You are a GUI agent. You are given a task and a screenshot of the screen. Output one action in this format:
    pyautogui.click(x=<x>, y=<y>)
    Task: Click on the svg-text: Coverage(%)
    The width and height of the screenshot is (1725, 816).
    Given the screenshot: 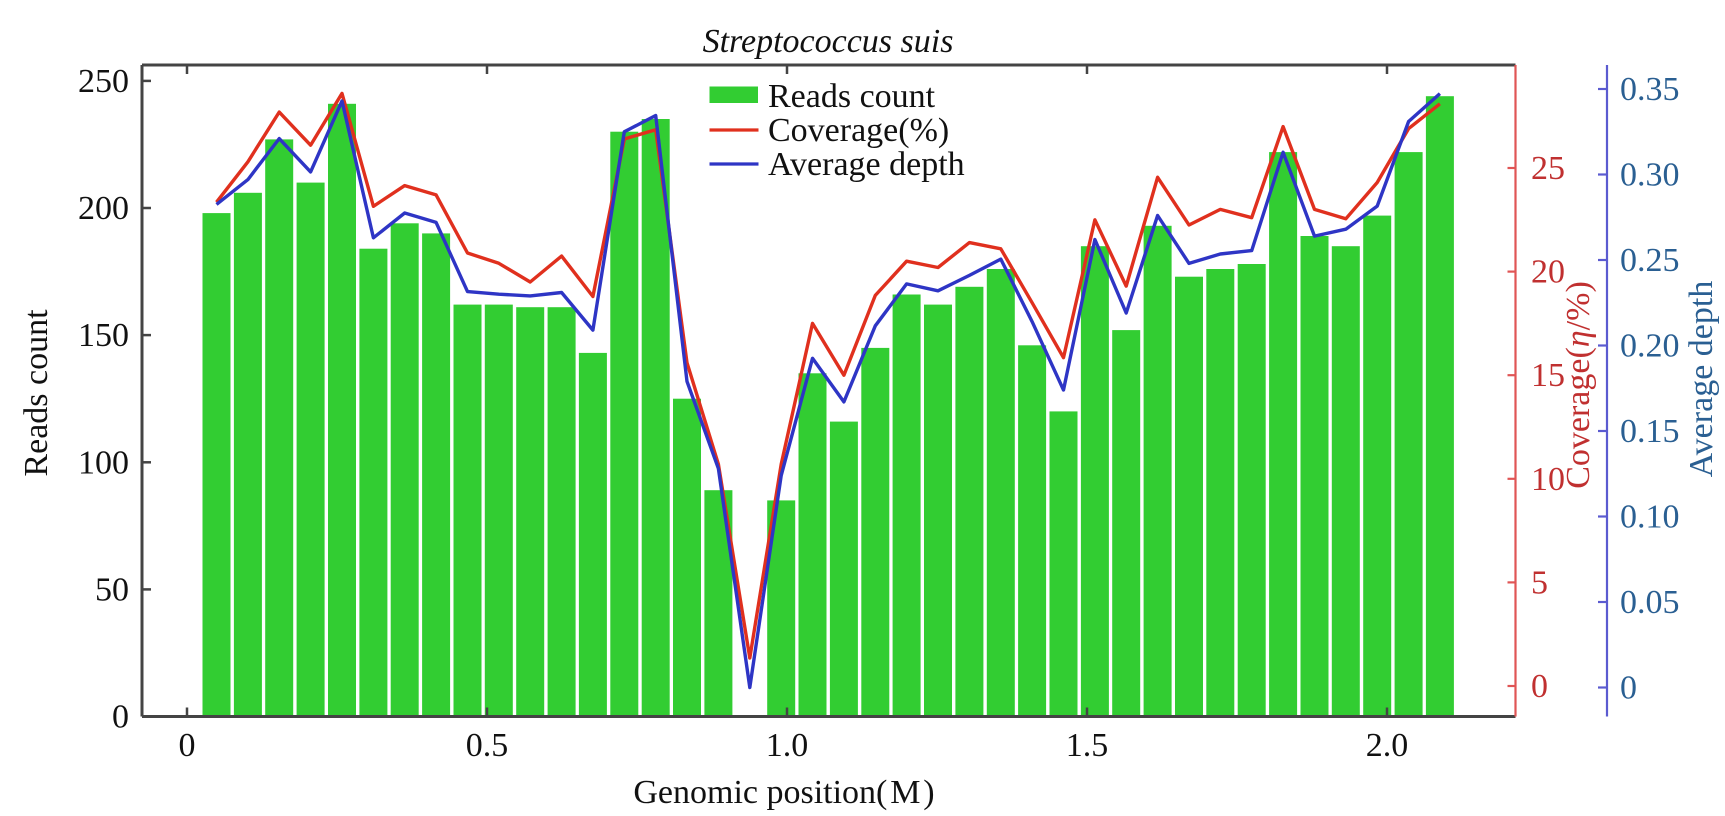 What is the action you would take?
    pyautogui.click(x=858, y=130)
    